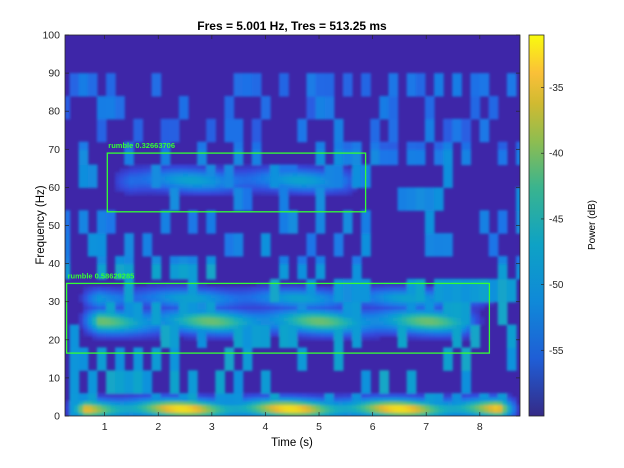  I want to click on y-tick-label: 60, so click(54, 188).